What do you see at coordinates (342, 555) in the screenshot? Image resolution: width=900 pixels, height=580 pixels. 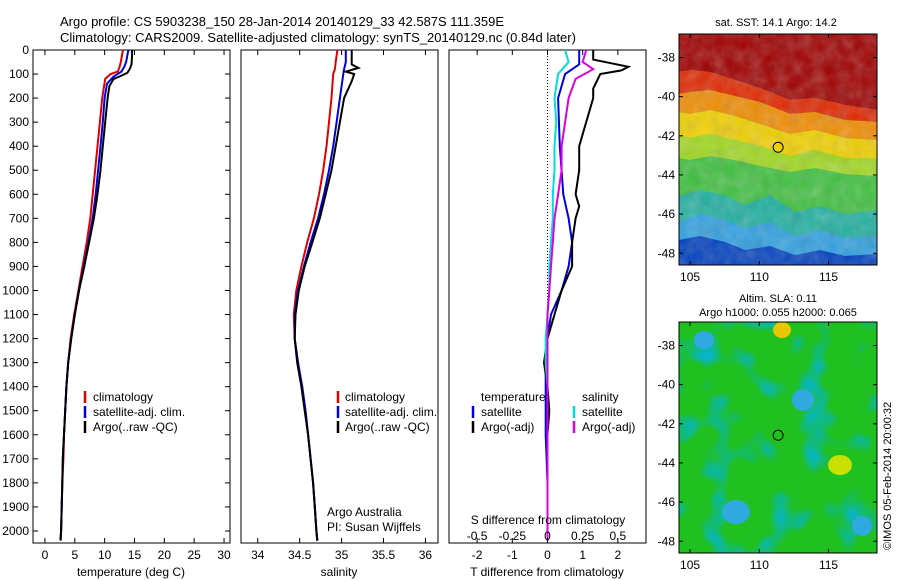 I see `x-tick-label: 35` at bounding box center [342, 555].